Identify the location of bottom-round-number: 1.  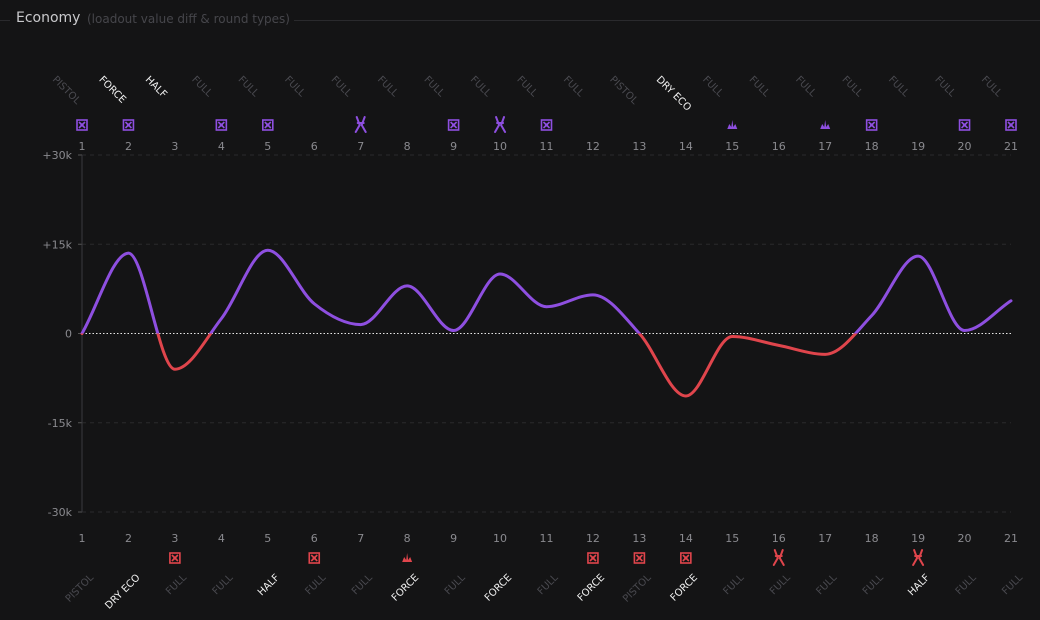
(82, 538).